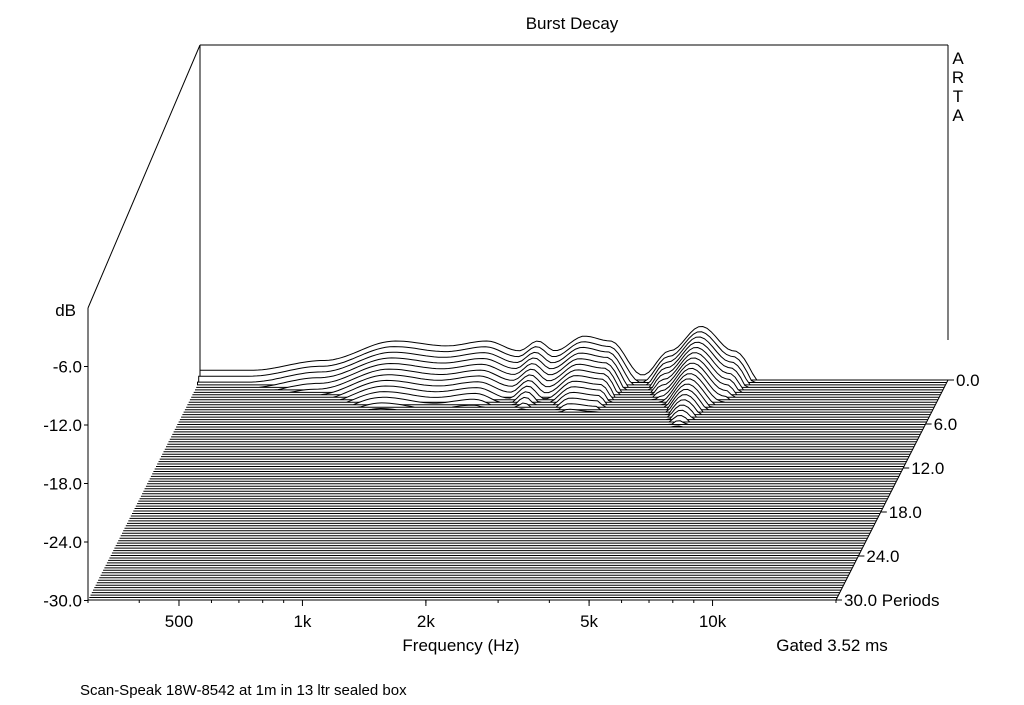  Describe the element at coordinates (927, 468) in the screenshot. I see `z-tick-label: 12.0` at that location.